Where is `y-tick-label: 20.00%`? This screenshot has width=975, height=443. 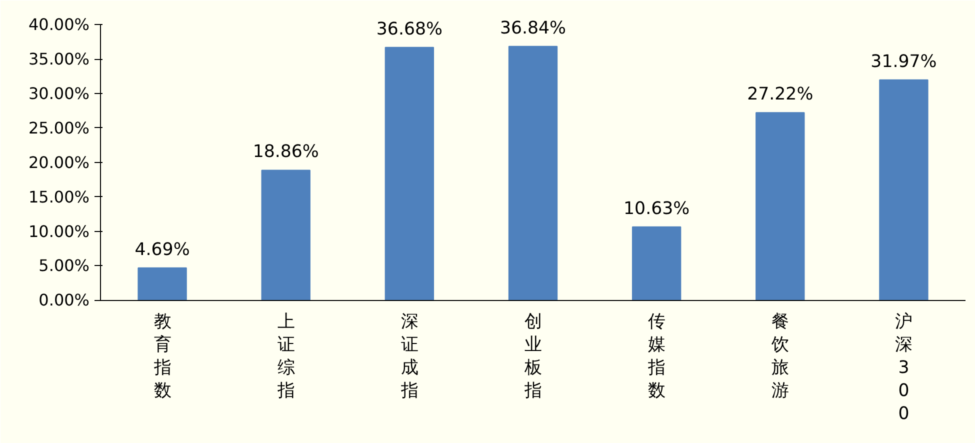
y-tick-label: 20.00% is located at coordinates (59, 162).